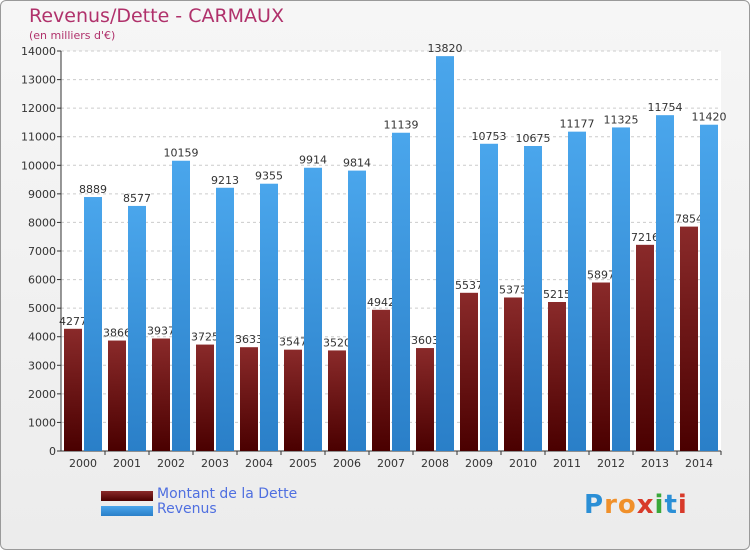 The height and width of the screenshot is (550, 750). I want to click on y-tick-label: 0, so click(52, 451).